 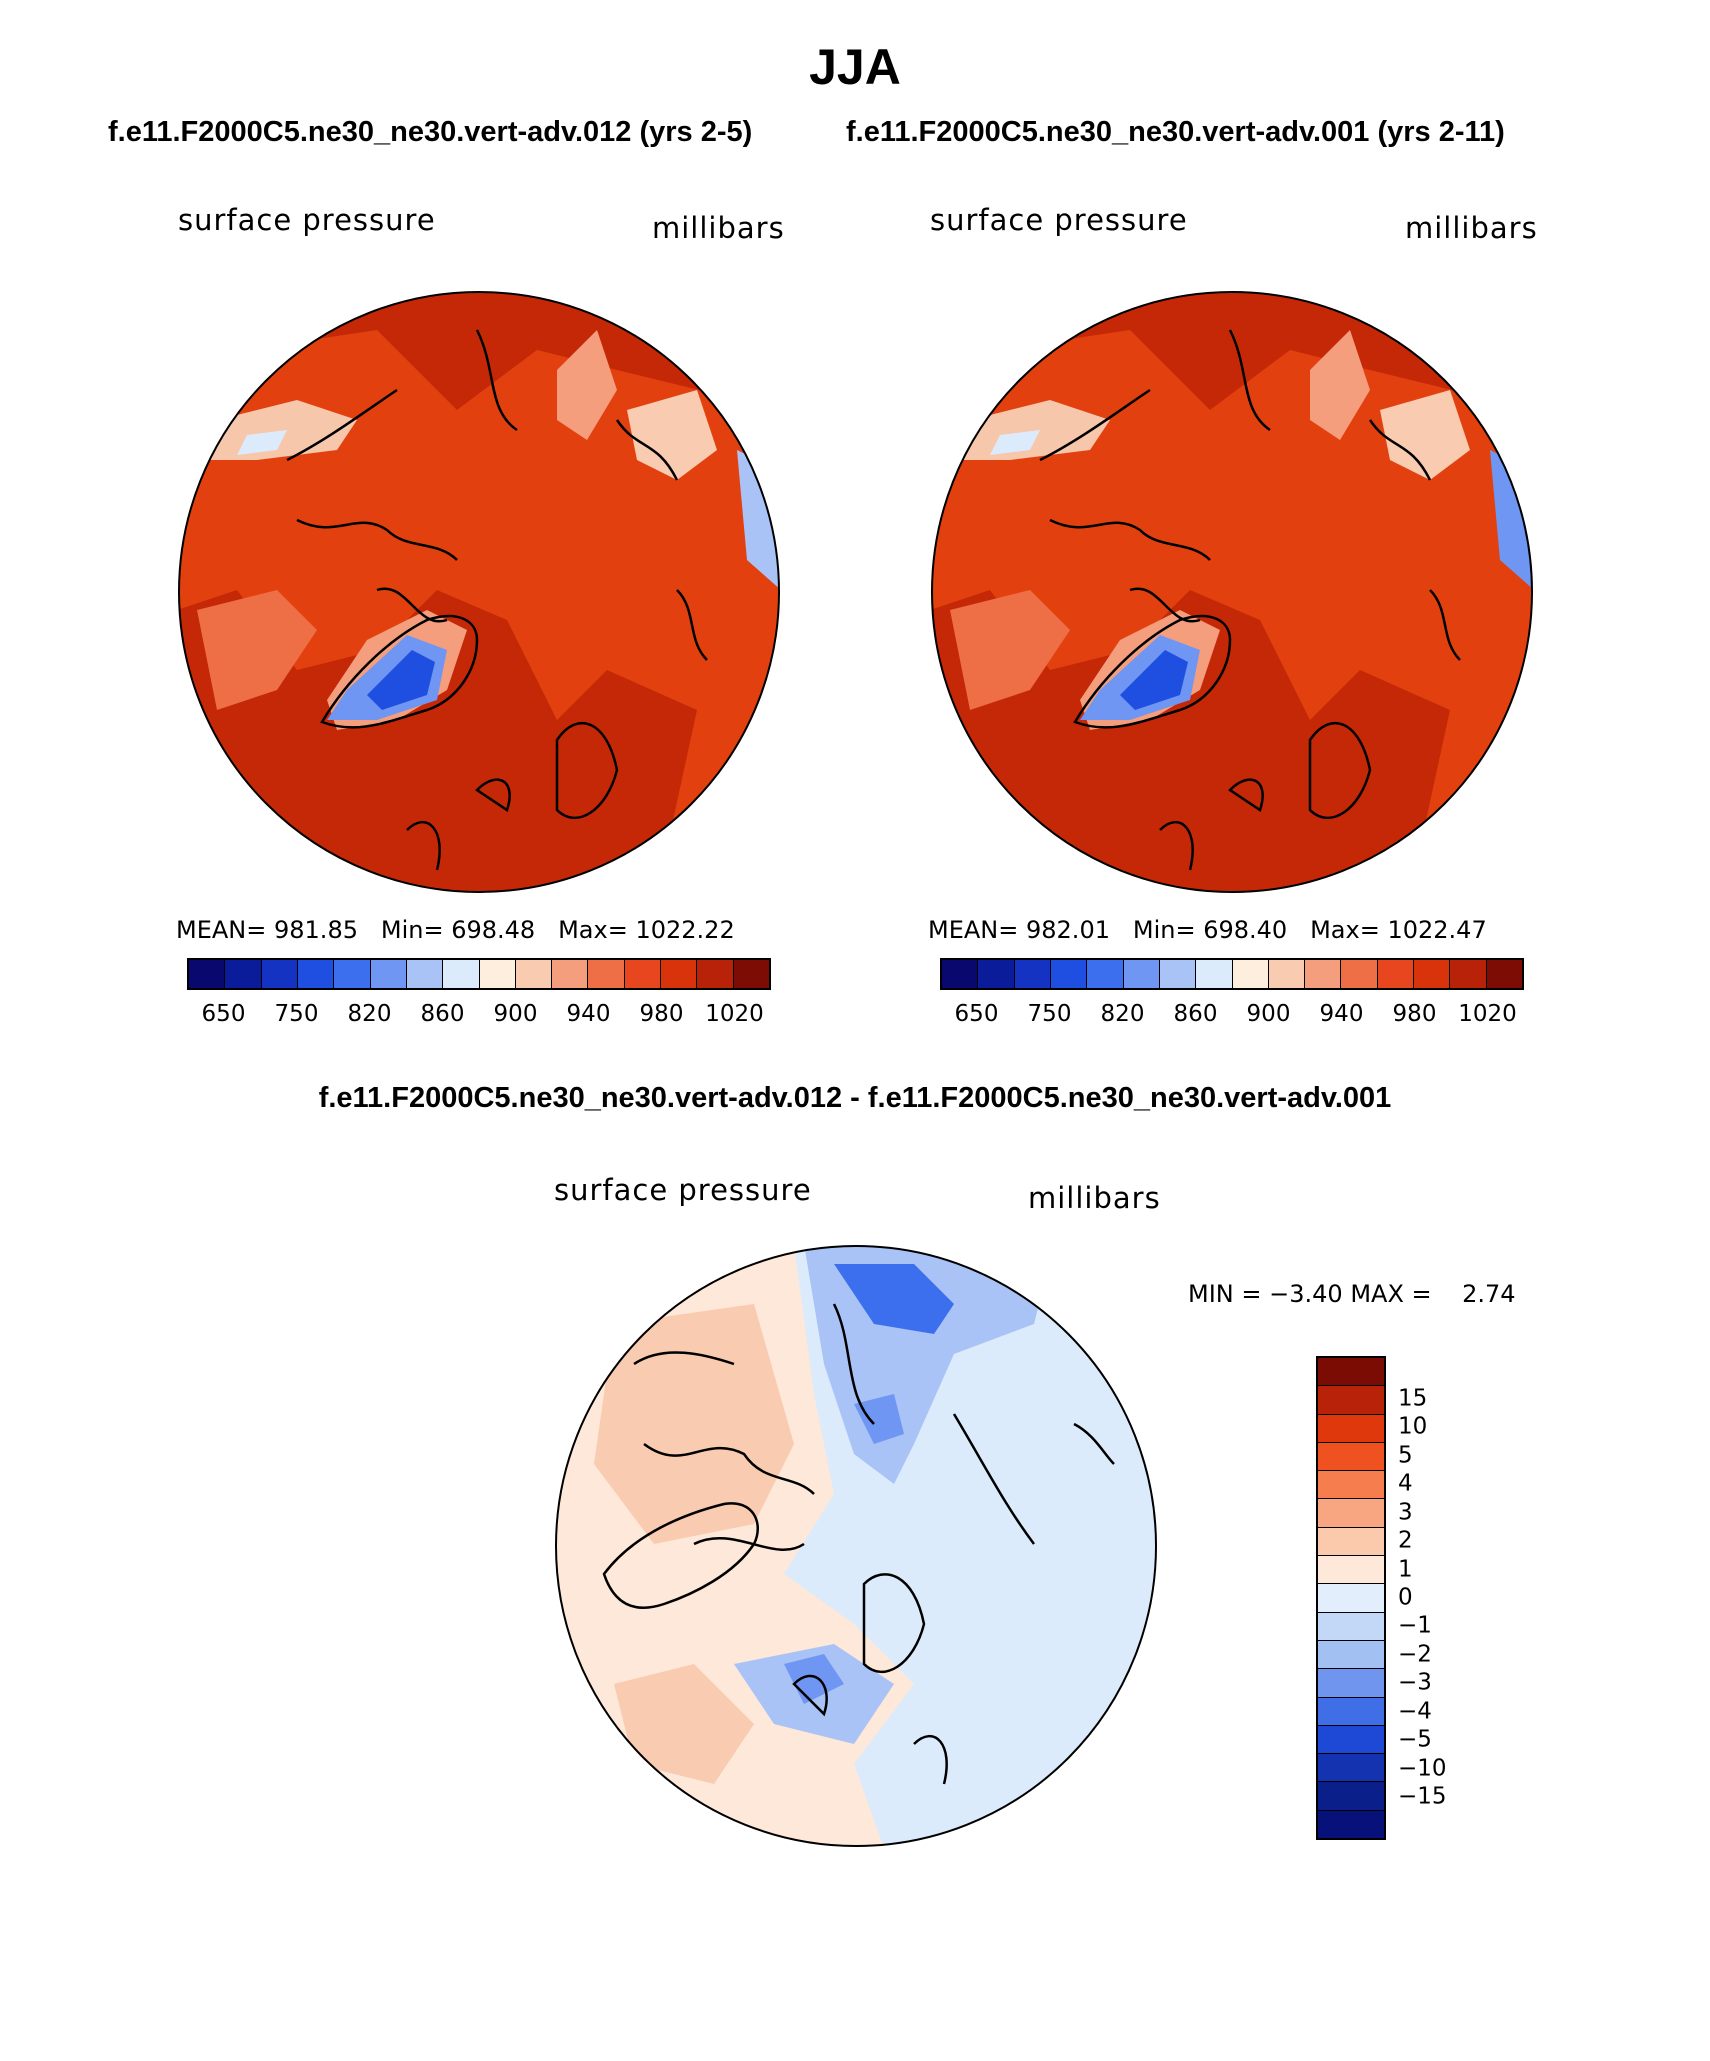 I want to click on panel1-max-value: 1022.22, so click(x=685, y=930).